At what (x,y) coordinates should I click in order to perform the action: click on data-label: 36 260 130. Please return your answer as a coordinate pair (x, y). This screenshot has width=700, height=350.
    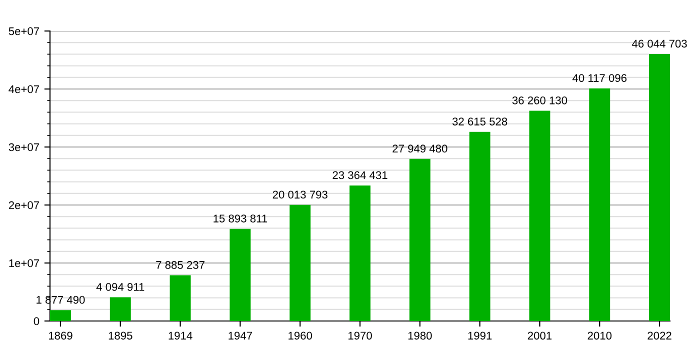
    Looking at the image, I should click on (540, 100).